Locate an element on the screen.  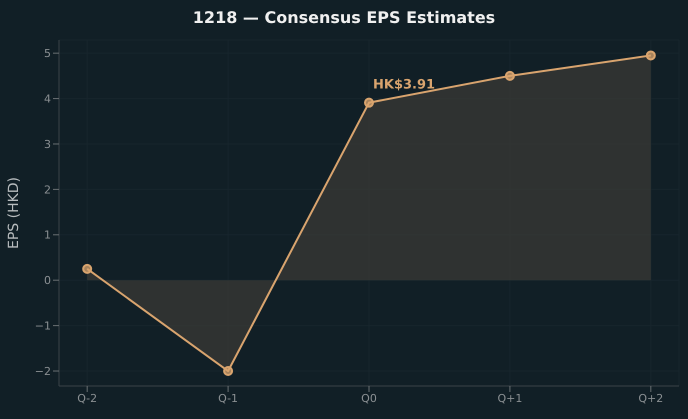
y-tick-label: −1 is located at coordinates (42, 326).